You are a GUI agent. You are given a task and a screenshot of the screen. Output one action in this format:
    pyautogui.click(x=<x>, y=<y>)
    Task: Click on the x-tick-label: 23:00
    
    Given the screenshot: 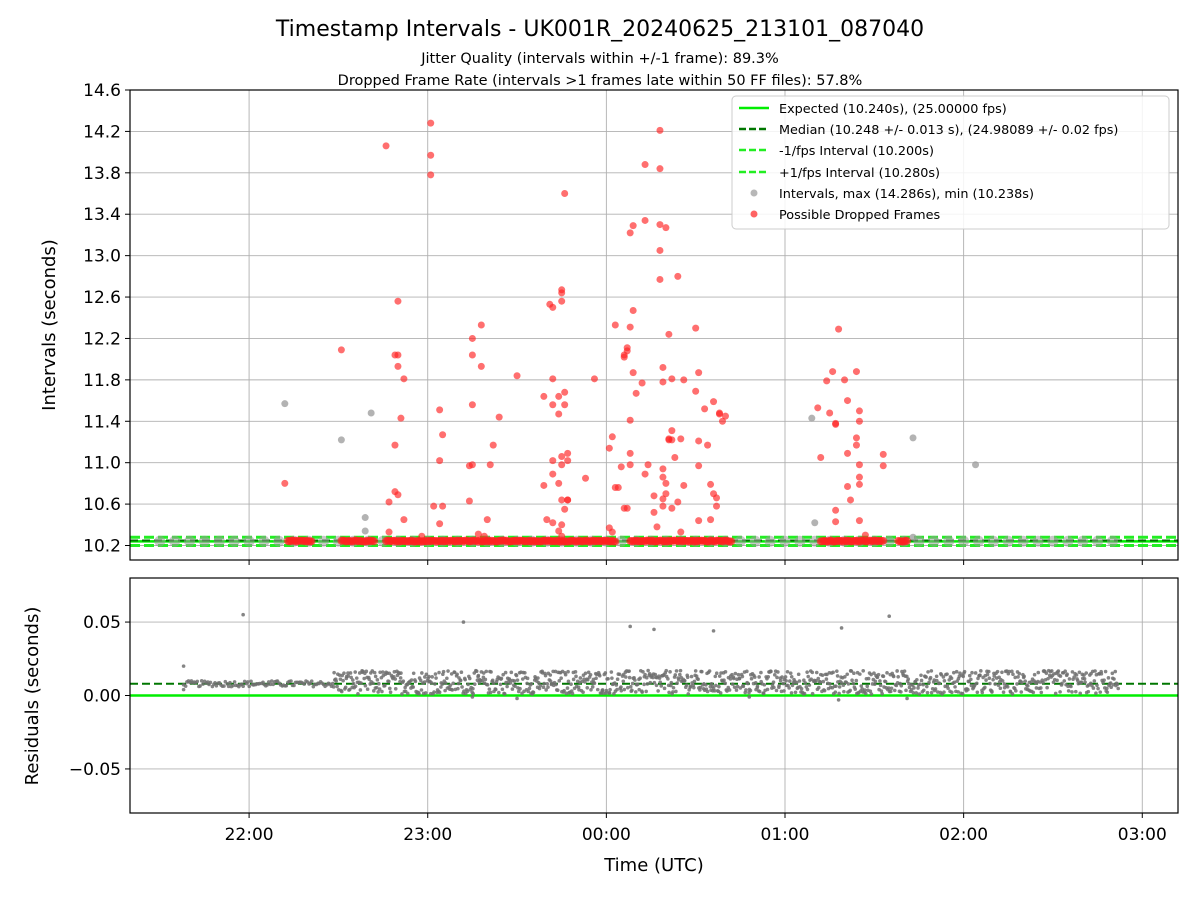 What is the action you would take?
    pyautogui.click(x=427, y=835)
    